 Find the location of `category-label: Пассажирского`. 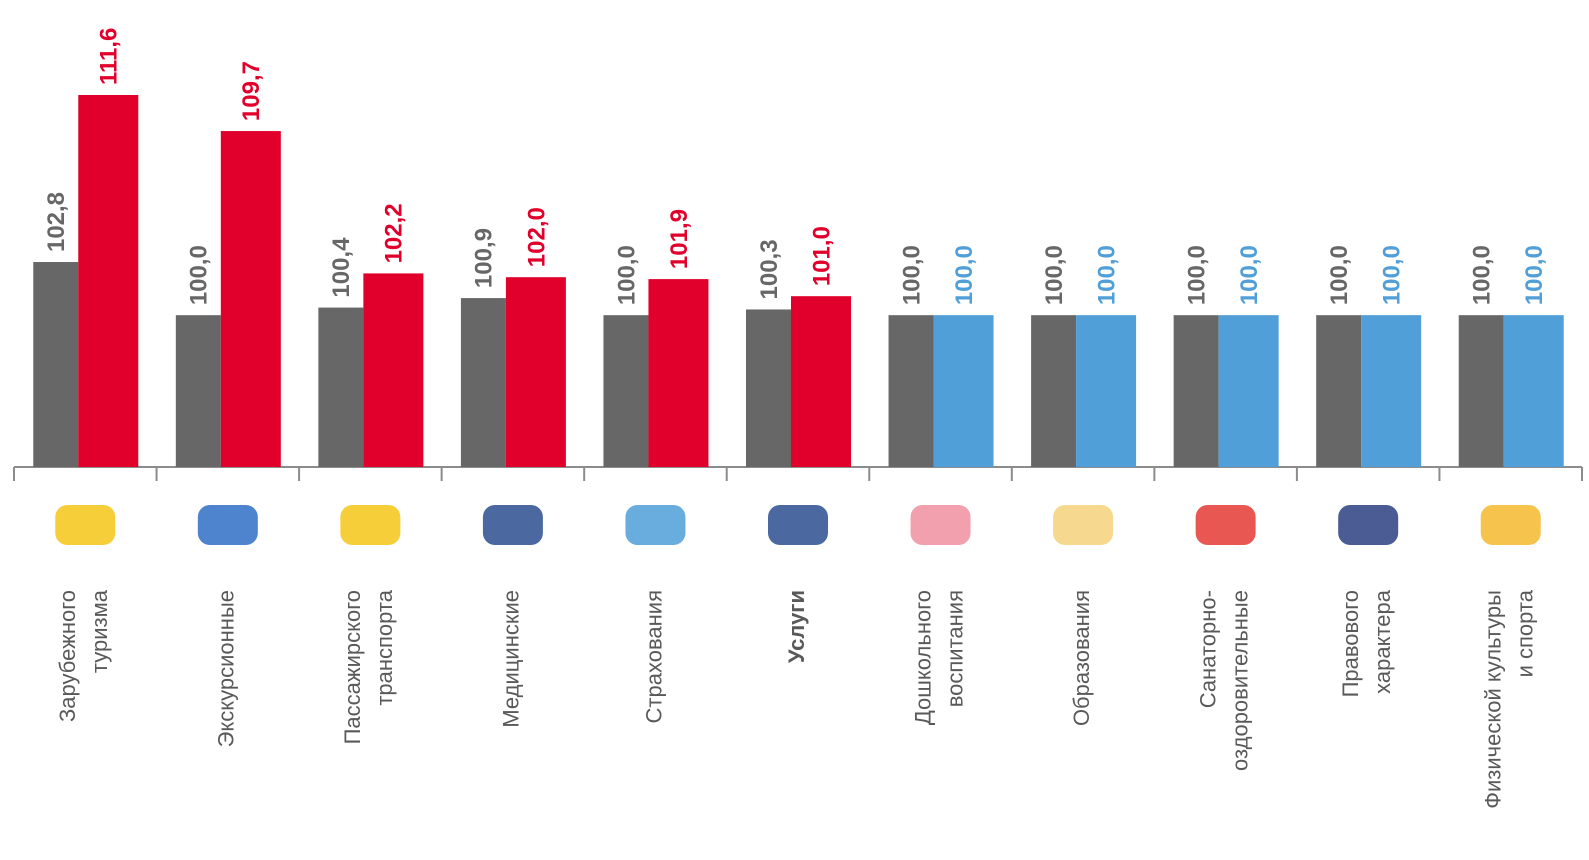

category-label: Пассажирского is located at coordinates (352, 667).